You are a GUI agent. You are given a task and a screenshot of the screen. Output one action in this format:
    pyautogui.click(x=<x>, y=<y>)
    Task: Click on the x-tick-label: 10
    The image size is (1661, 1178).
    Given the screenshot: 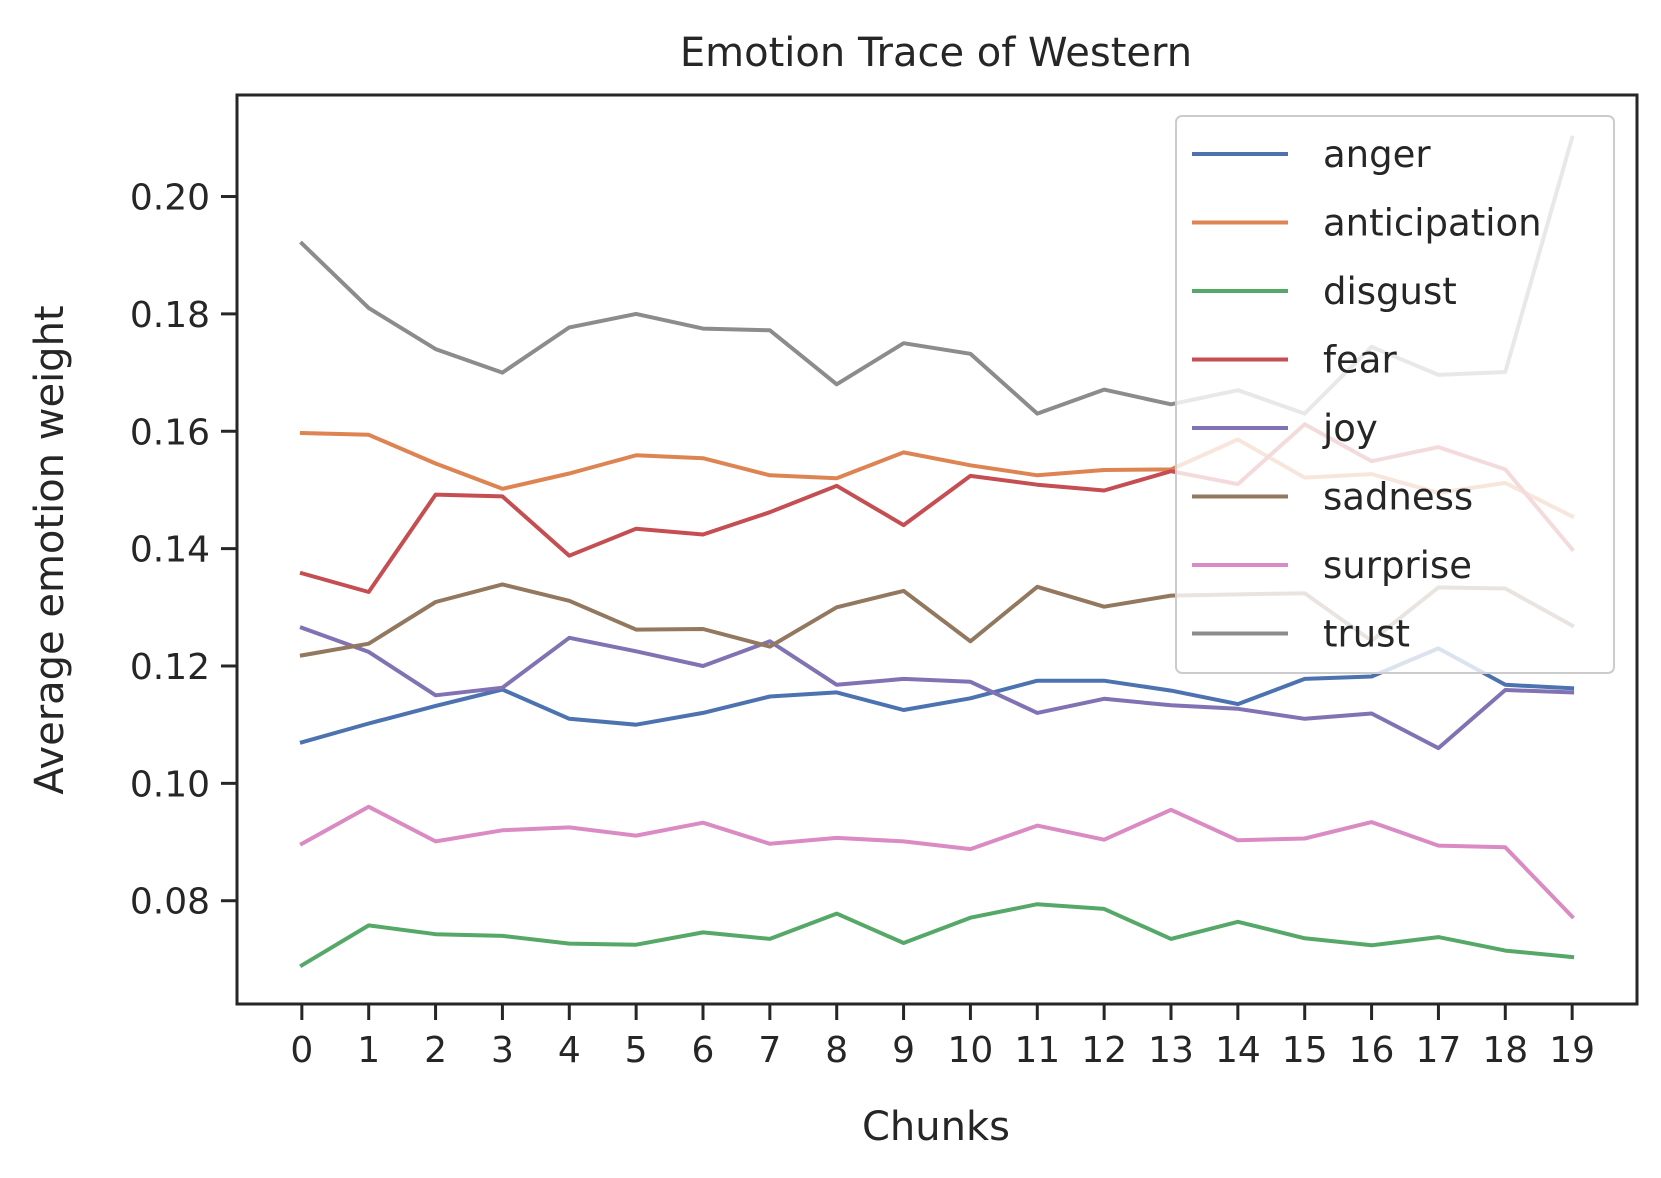 What is the action you would take?
    pyautogui.click(x=971, y=1050)
    